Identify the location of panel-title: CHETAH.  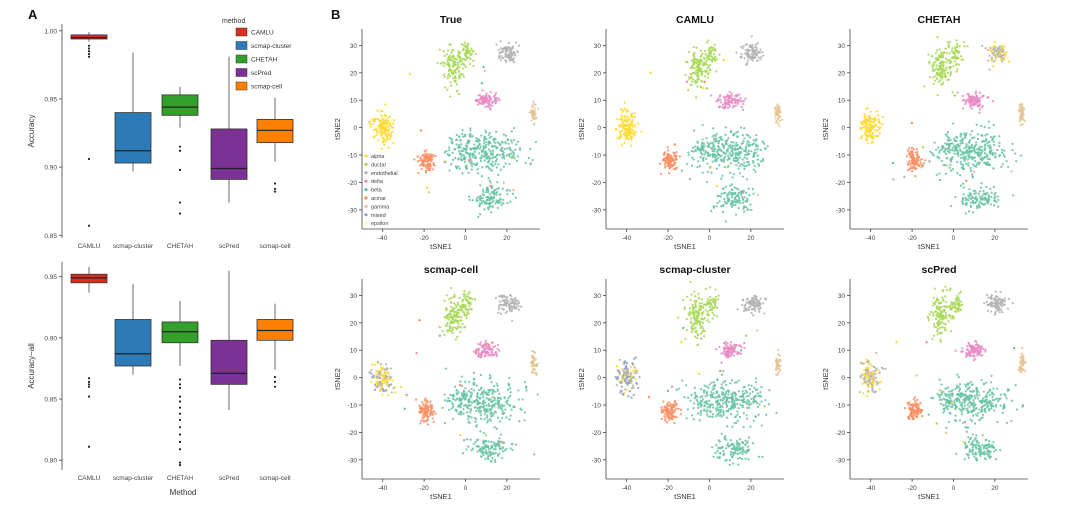
(939, 20).